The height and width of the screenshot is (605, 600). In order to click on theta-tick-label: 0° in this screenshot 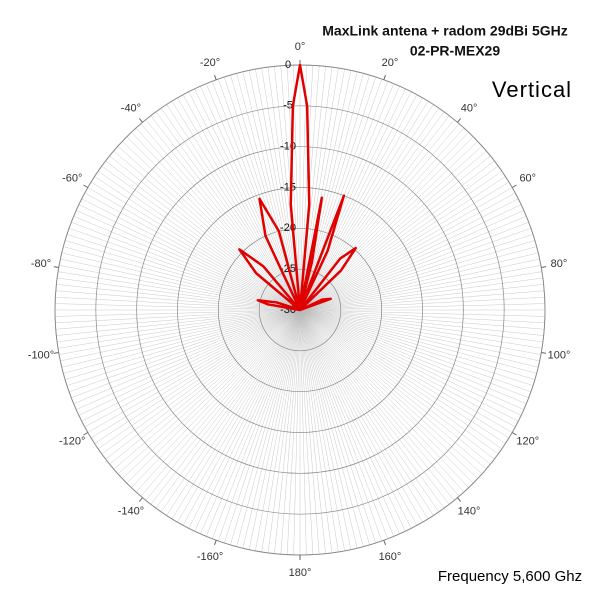, I will do `click(300, 47)`.